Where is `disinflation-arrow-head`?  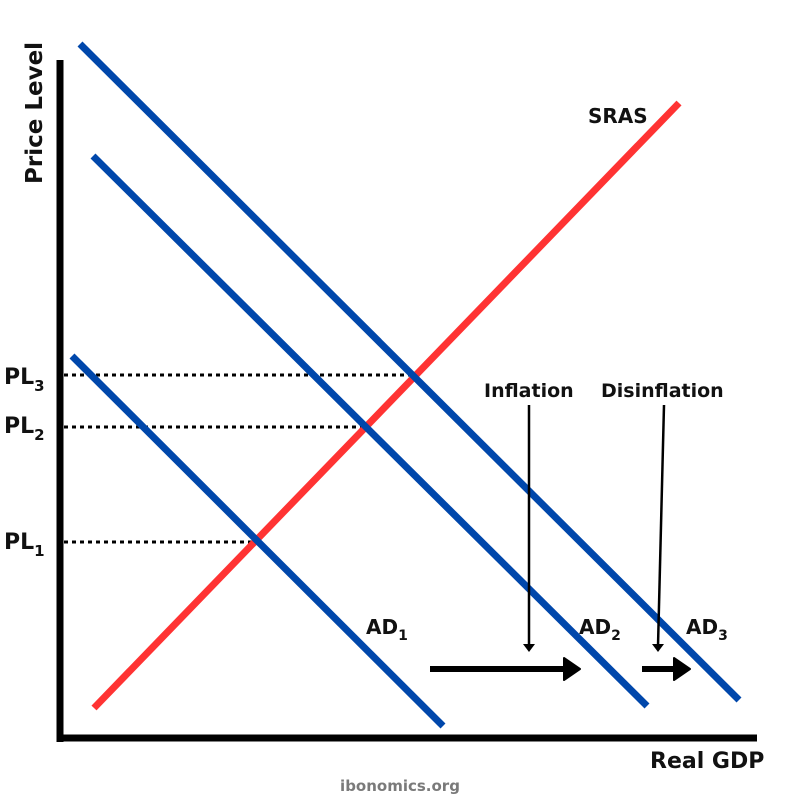
disinflation-arrow-head is located at coordinates (658, 648).